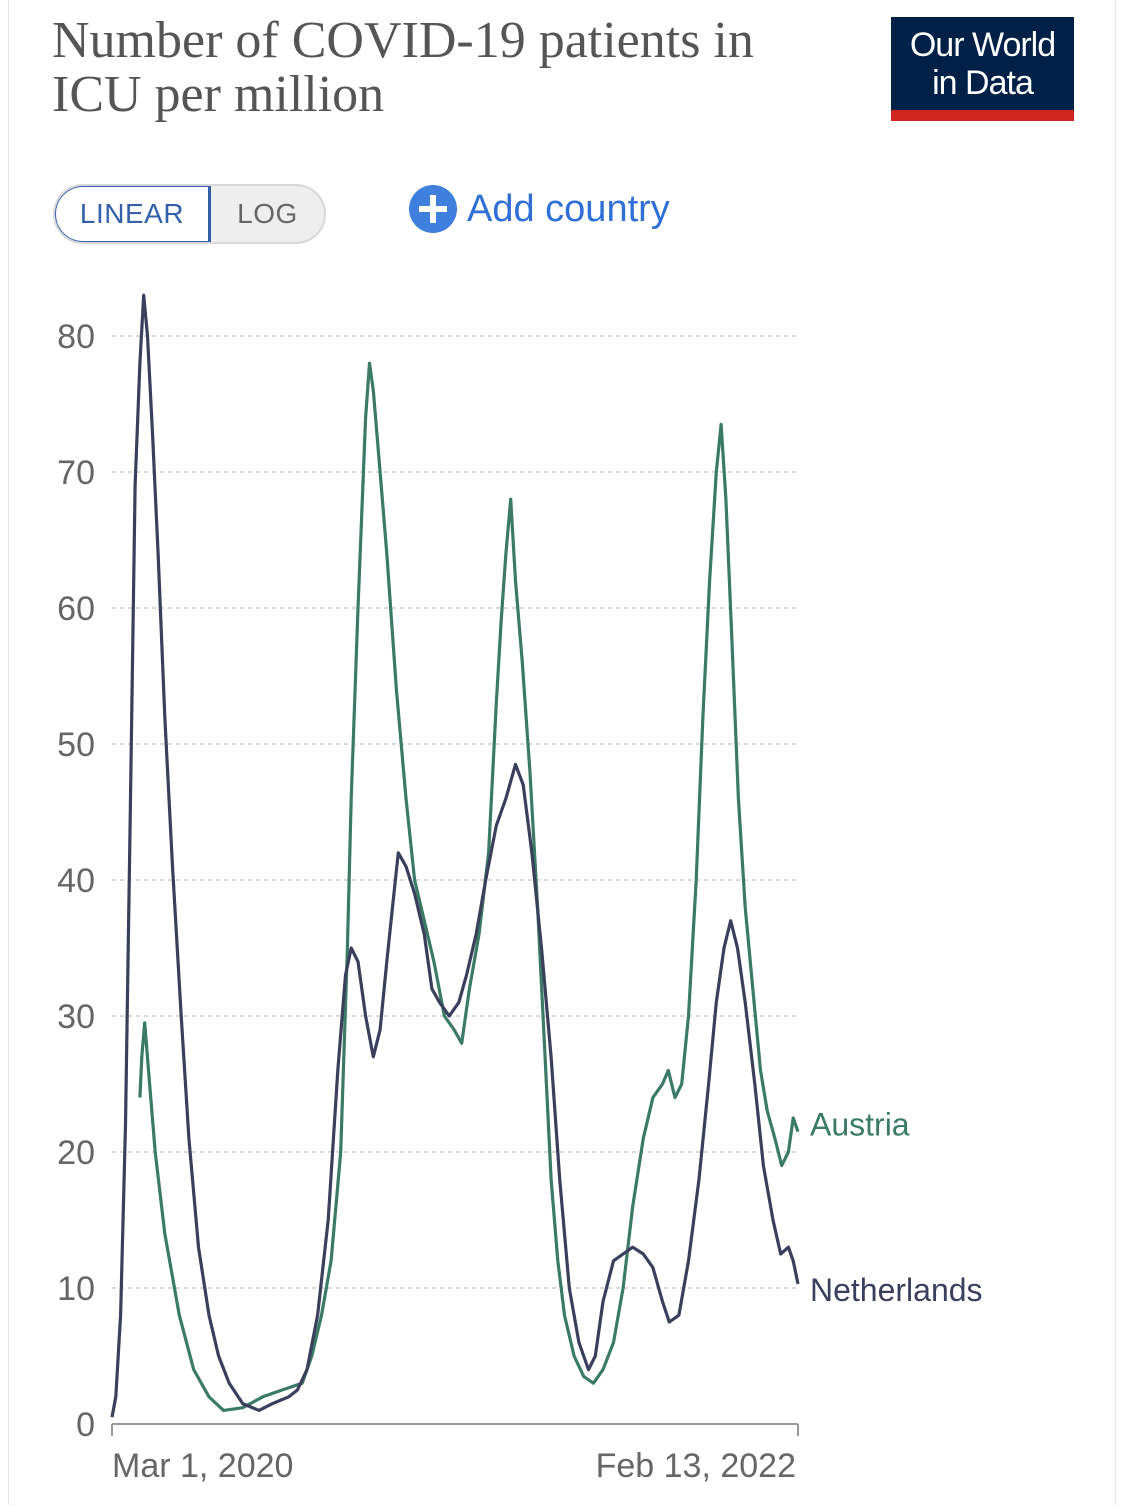 The width and height of the screenshot is (1125, 1505). What do you see at coordinates (455, 1454) in the screenshot?
I see `x-axis: Mar 1, 2020 Feb 13, 2022` at bounding box center [455, 1454].